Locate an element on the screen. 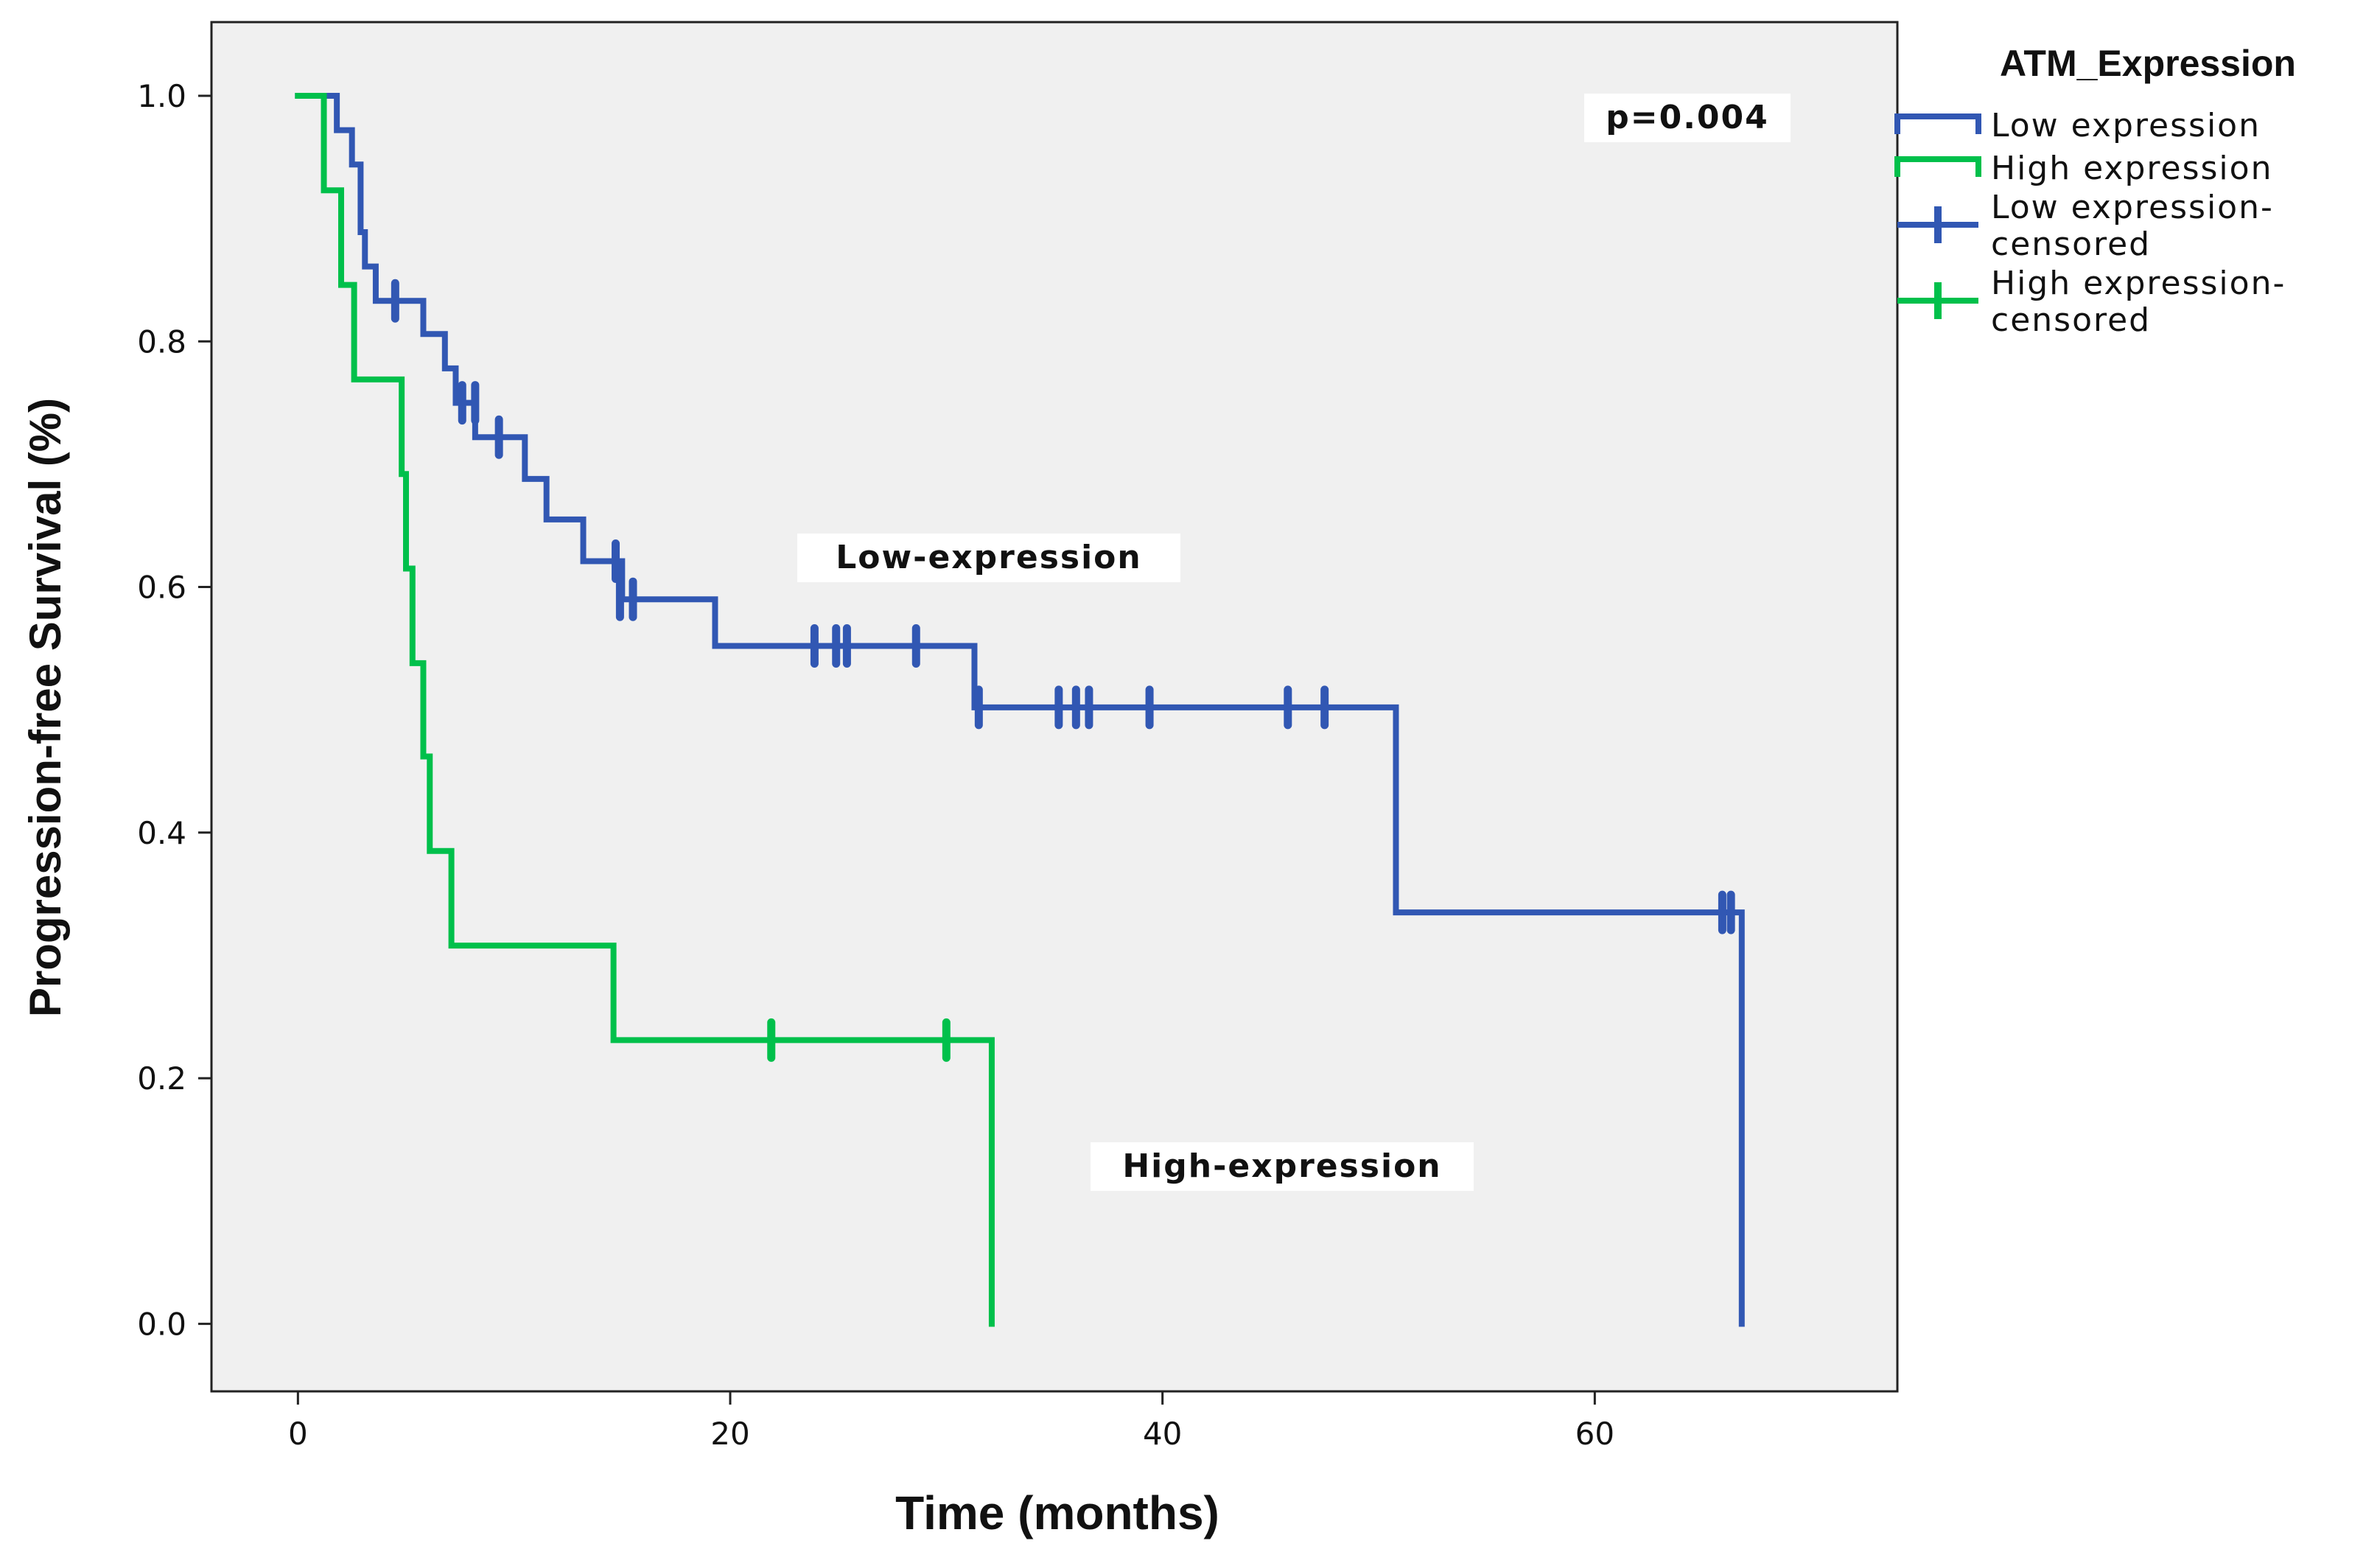 The width and height of the screenshot is (2380, 1552). y-tick-label: 0.8 is located at coordinates (161, 342).